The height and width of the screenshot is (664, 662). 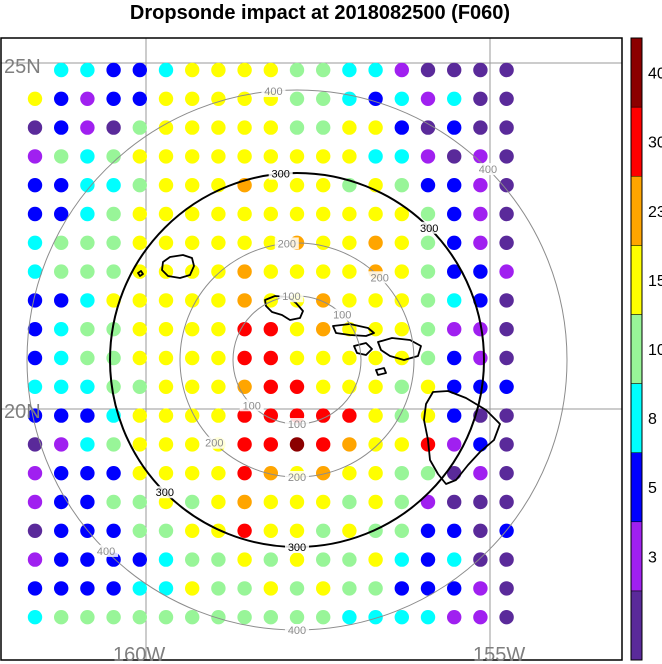 What do you see at coordinates (165, 493) in the screenshot?
I see `ring-label: 300` at bounding box center [165, 493].